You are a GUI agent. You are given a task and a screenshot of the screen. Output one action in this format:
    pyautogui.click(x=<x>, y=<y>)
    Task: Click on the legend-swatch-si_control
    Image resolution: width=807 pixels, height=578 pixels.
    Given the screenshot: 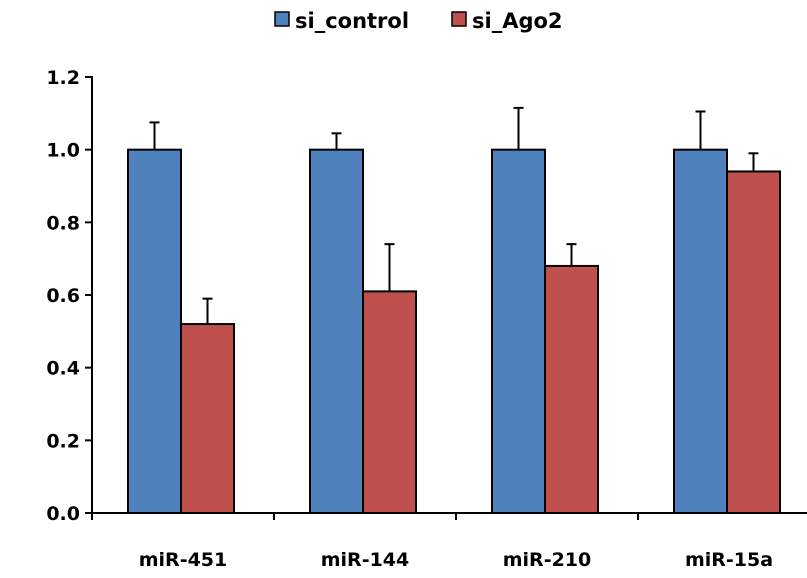 What is the action you would take?
    pyautogui.click(x=282, y=19)
    